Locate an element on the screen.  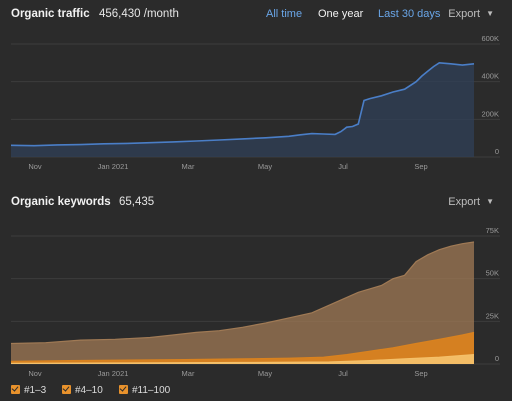
traffic-export-button: Export ▼ is located at coordinates (471, 14).